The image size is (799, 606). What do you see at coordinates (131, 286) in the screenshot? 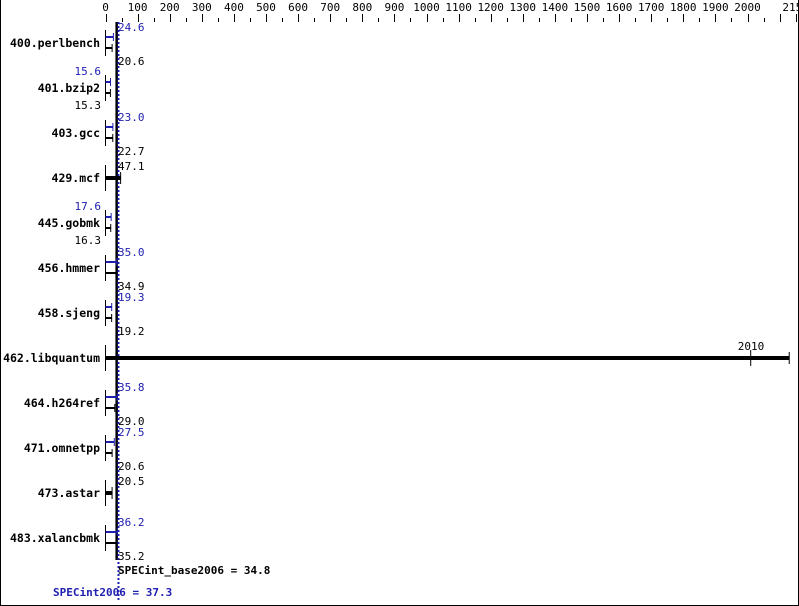
I see `base-value-label: 34.9` at bounding box center [131, 286].